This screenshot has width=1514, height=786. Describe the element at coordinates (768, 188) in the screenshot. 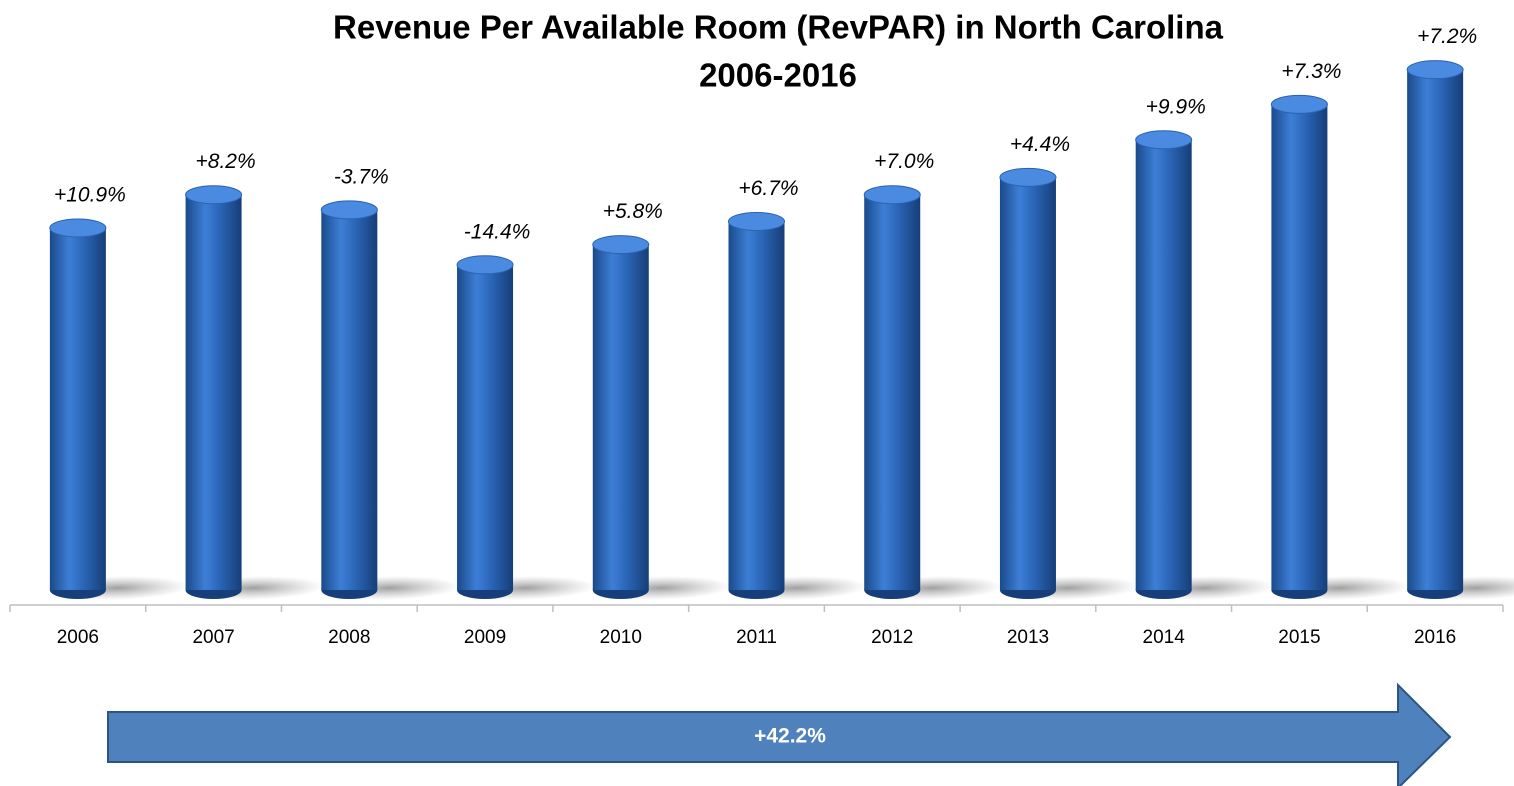

I see `bar-annotation: +6.7%` at that location.